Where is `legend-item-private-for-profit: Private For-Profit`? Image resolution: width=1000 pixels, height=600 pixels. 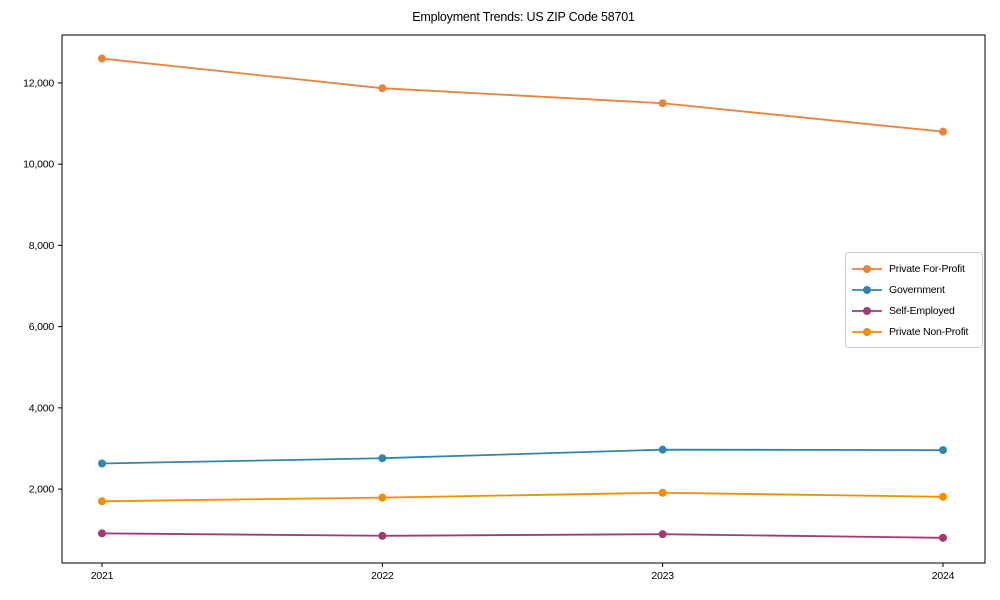 legend-item-private-for-profit: Private For-Profit is located at coordinates (914, 268).